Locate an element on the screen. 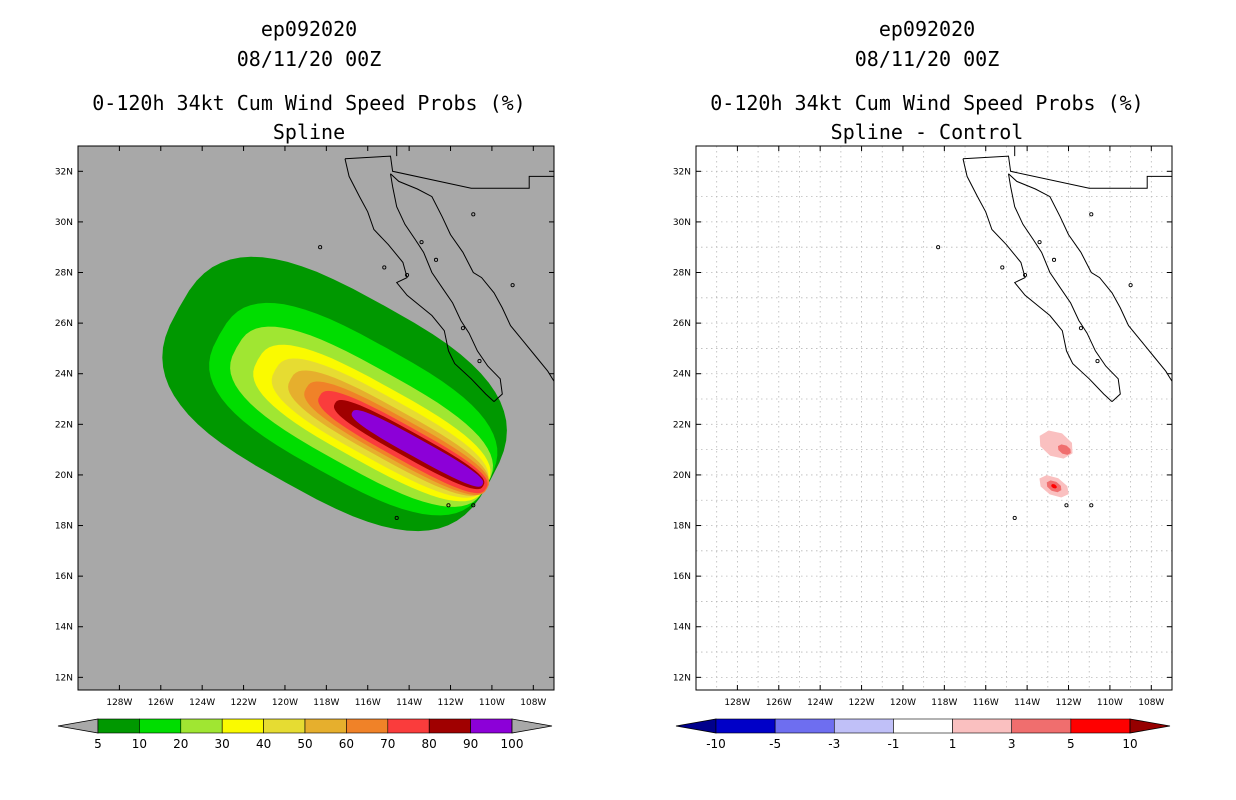  left-y-tick-label: 26N is located at coordinates (64, 324).